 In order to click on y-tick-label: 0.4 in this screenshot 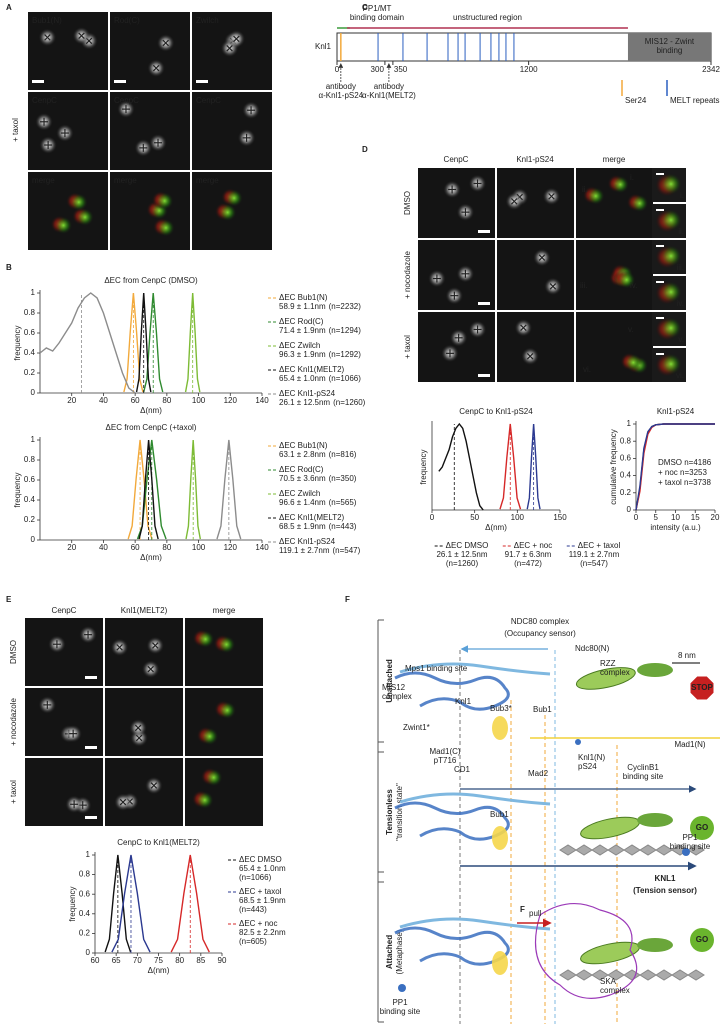, I will do `click(626, 475)`.